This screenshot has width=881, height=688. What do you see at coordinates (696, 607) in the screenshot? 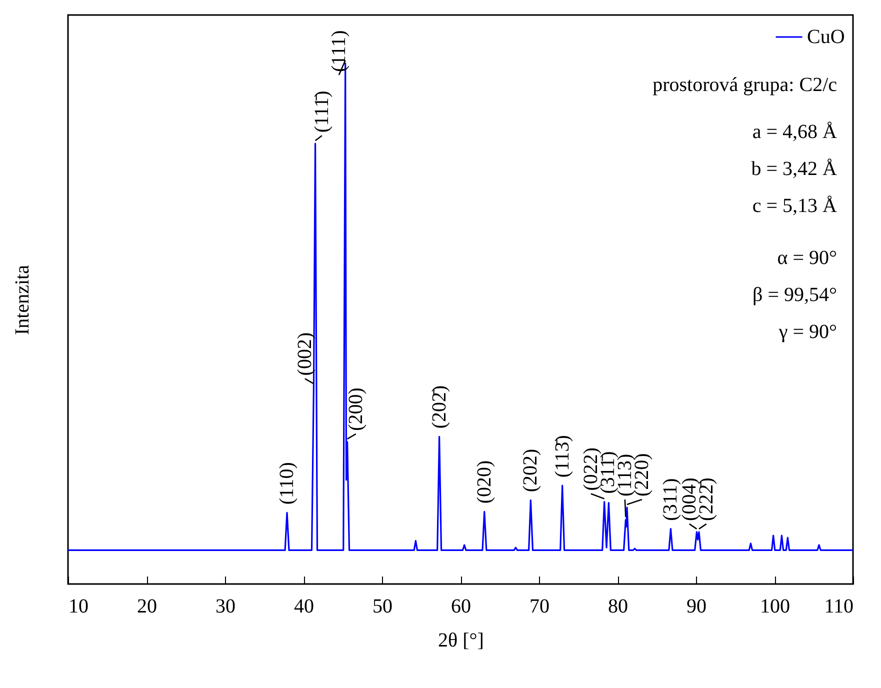
I see `x-tick-label: 90` at bounding box center [696, 607].